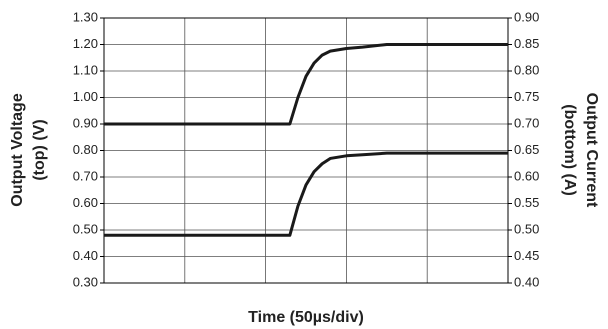 Image resolution: width=608 pixels, height=329 pixels. I want to click on y2-tick-label: 0.75, so click(526, 96).